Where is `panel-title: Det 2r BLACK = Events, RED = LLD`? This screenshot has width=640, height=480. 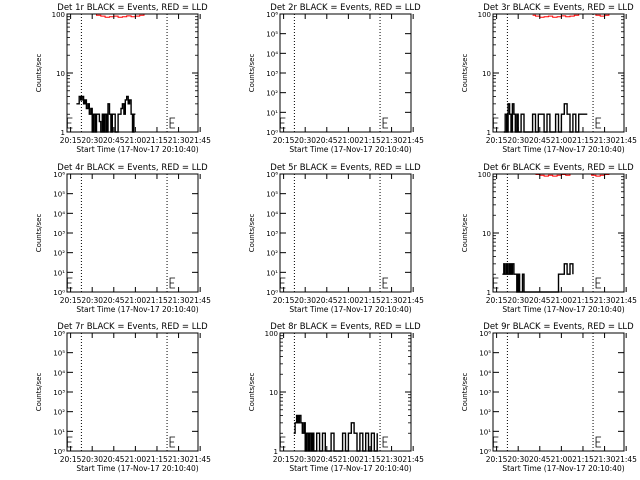
panel-title: Det 2r BLACK = Events, RED = LLD is located at coordinates (345, 8).